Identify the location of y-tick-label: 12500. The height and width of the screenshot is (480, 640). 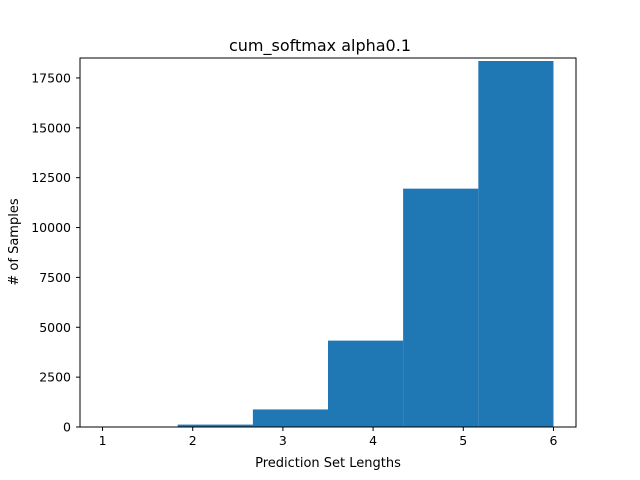
(51, 177).